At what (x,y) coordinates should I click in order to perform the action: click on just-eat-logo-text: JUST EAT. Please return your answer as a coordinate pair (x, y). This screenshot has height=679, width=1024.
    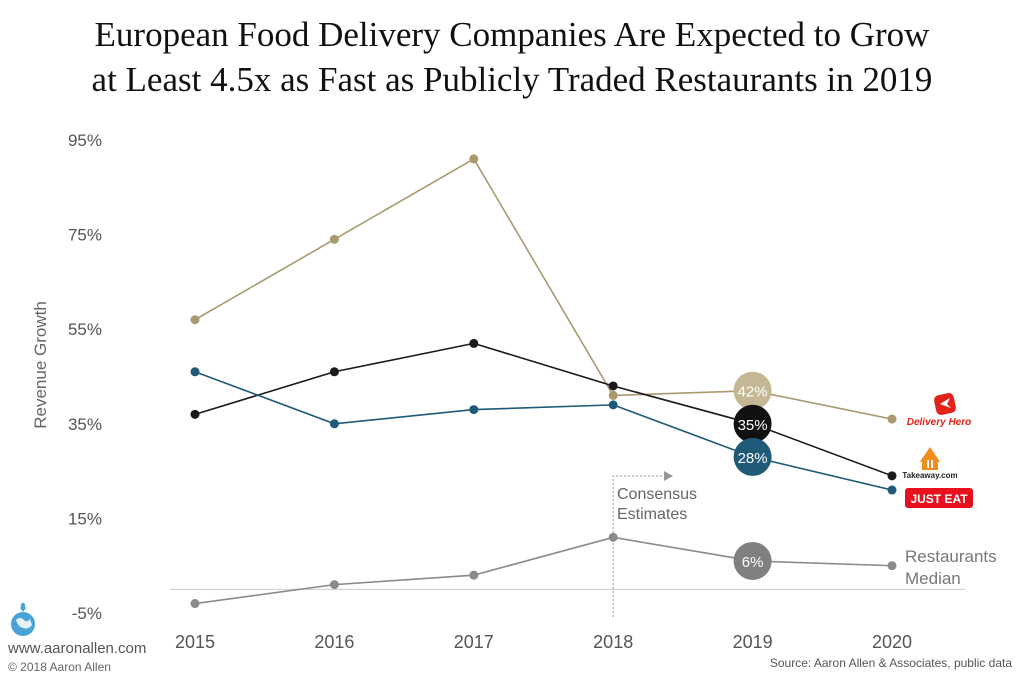
    Looking at the image, I should click on (939, 499).